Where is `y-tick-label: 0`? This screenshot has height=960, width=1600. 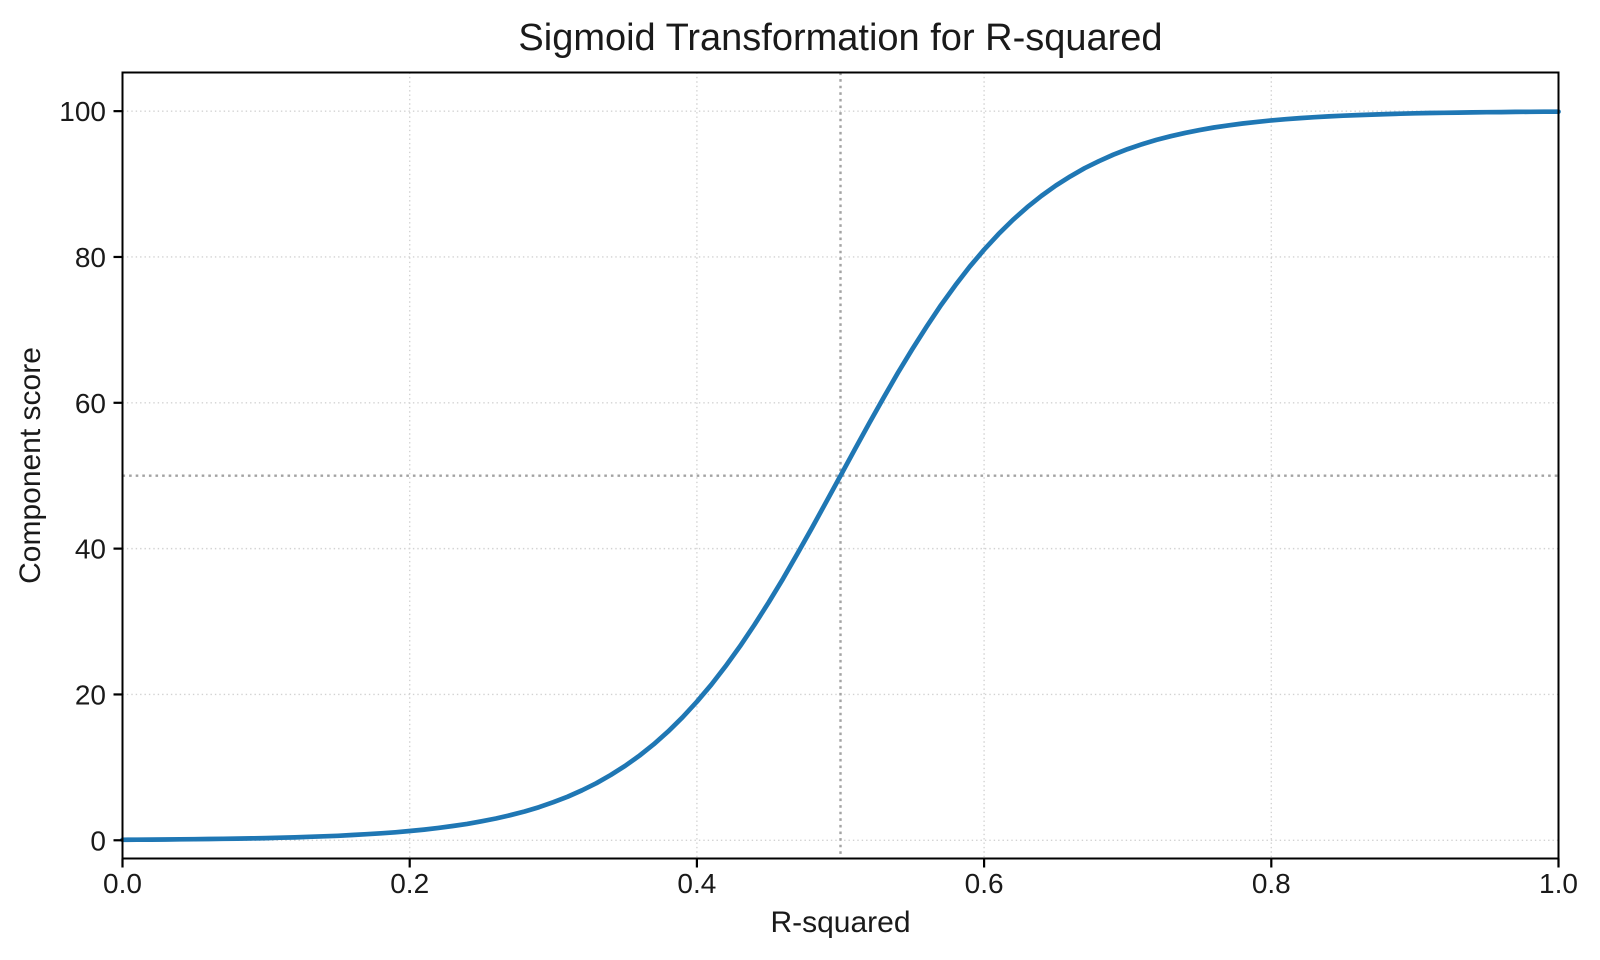
y-tick-label: 0 is located at coordinates (98, 840).